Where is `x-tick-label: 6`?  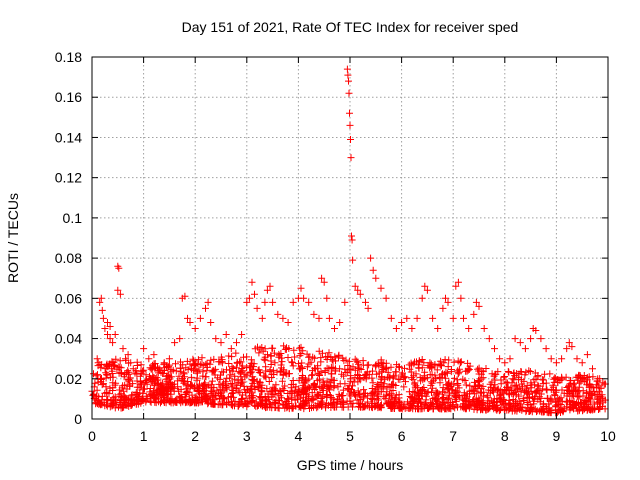 x-tick-label: 6 is located at coordinates (402, 436).